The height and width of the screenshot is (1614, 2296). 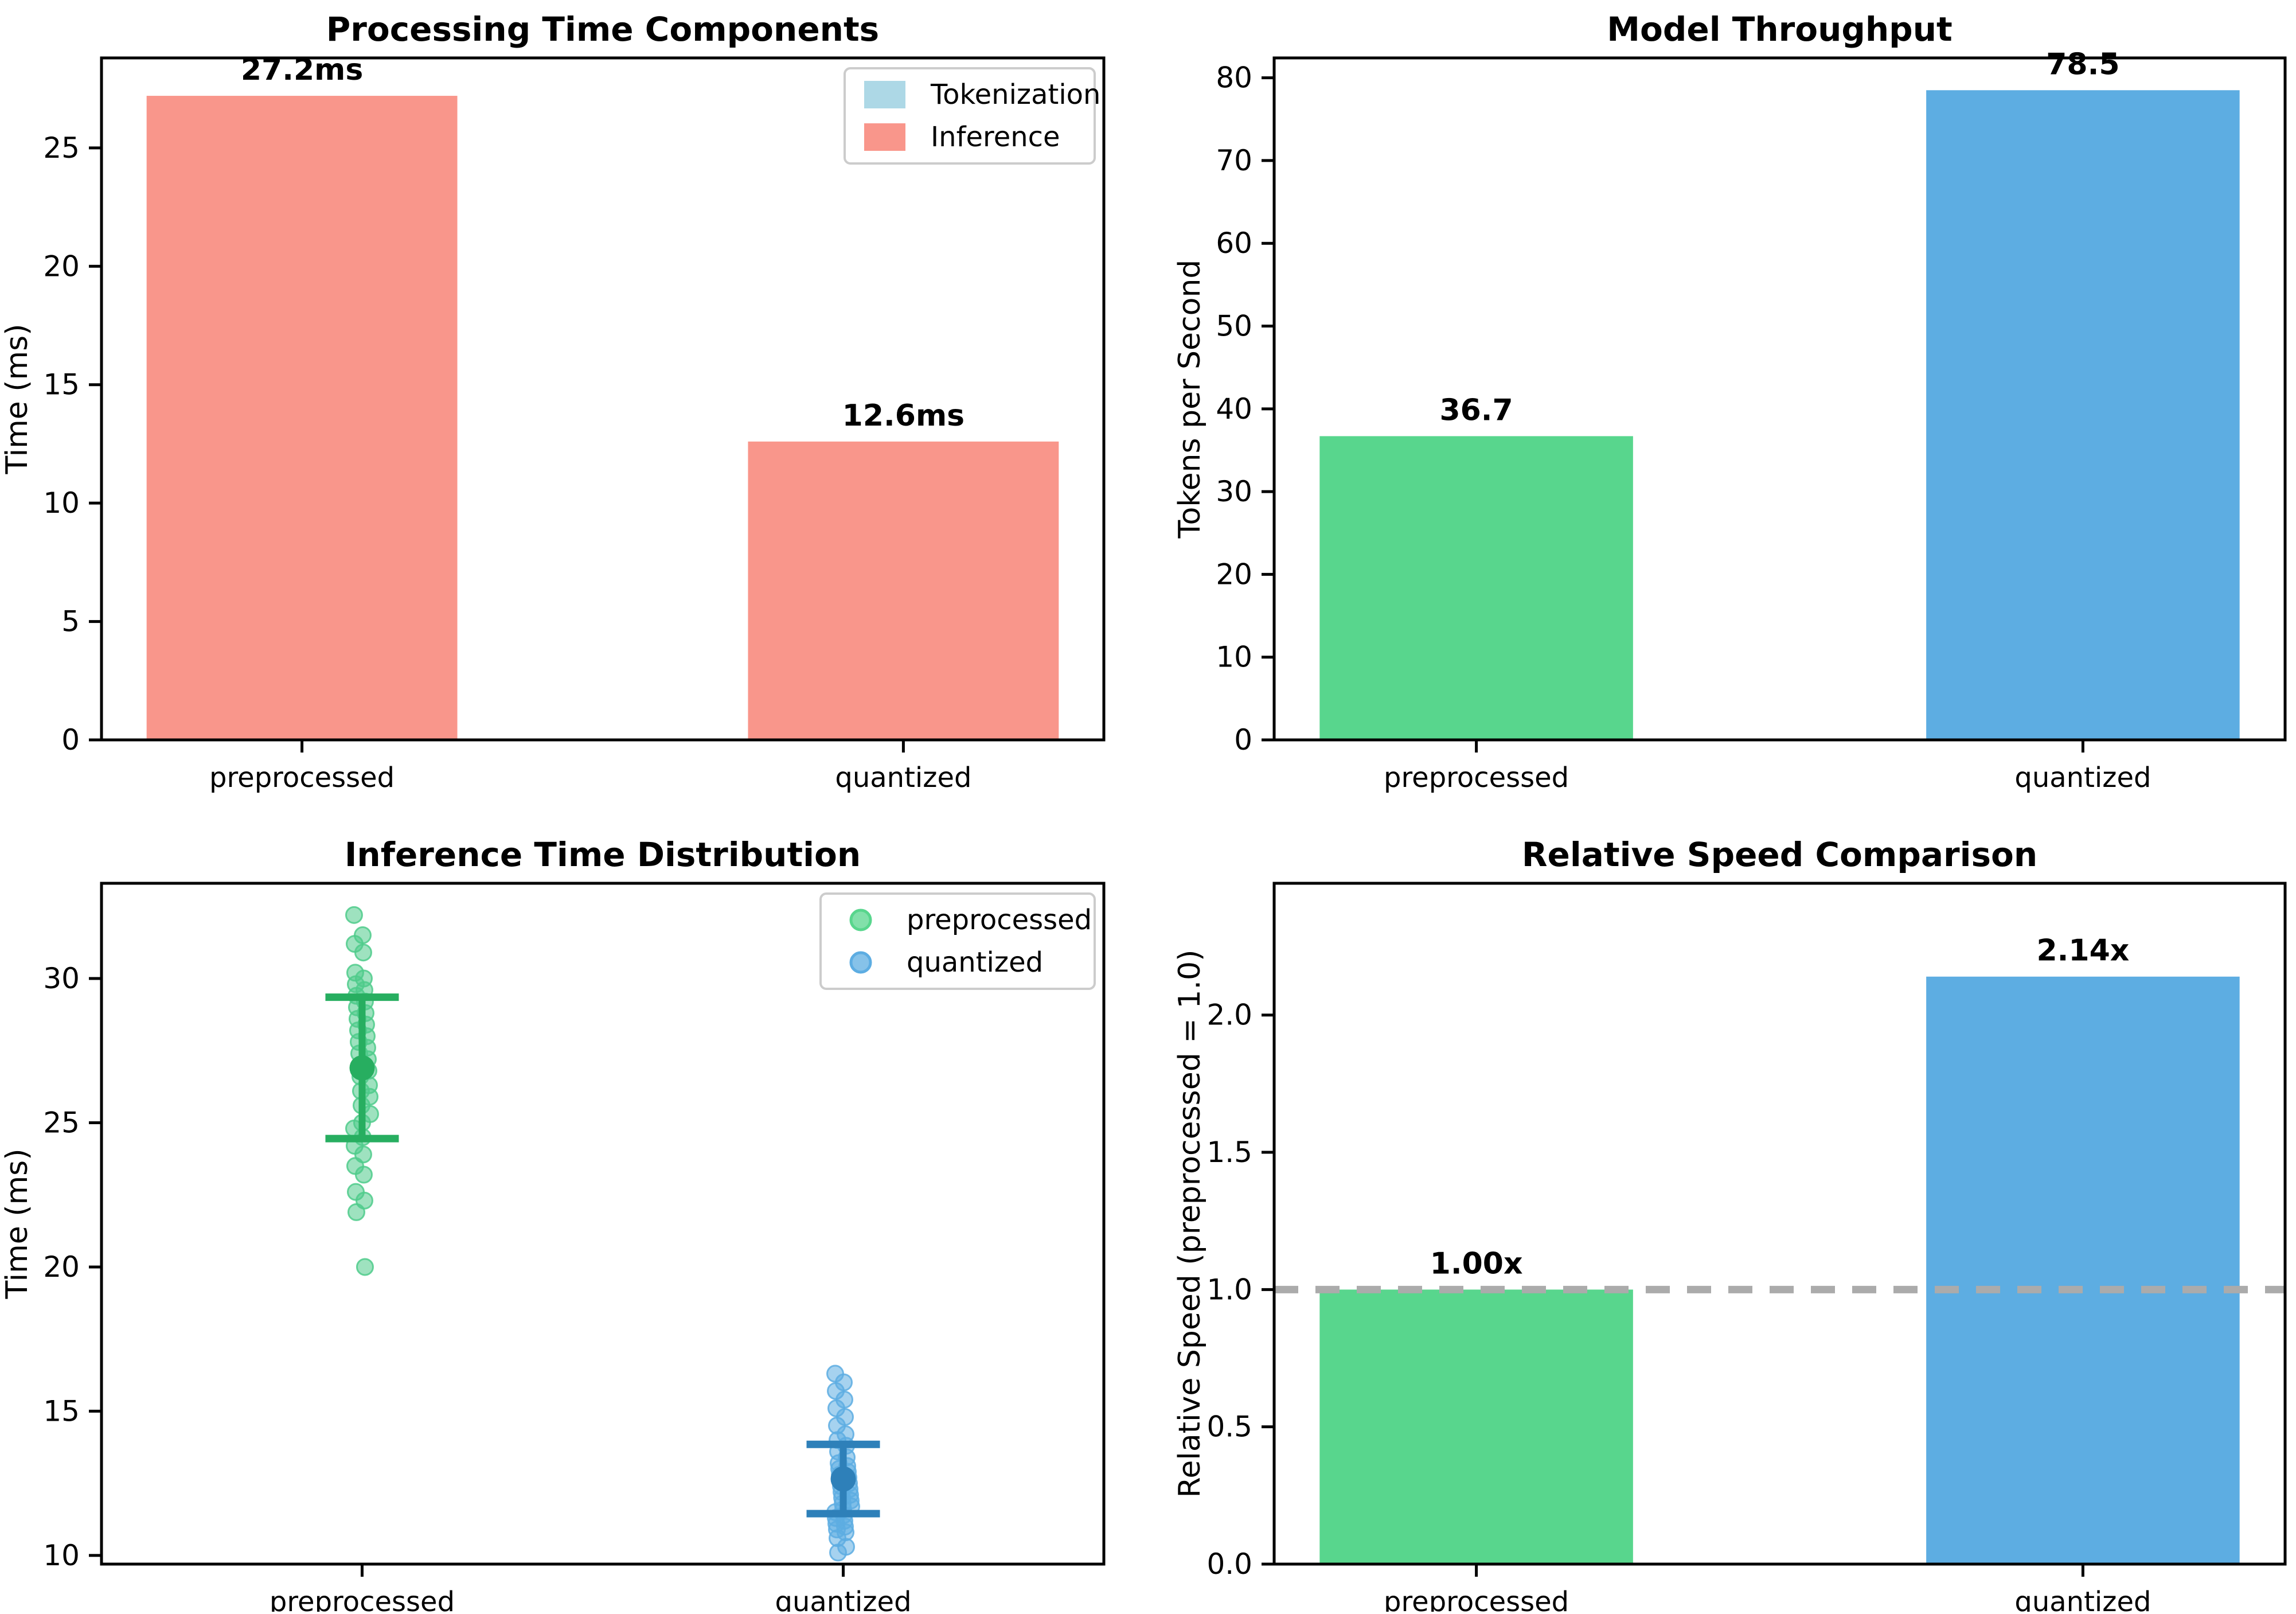 What do you see at coordinates (1229, 1427) in the screenshot?
I see `y-tick-label: 0.5` at bounding box center [1229, 1427].